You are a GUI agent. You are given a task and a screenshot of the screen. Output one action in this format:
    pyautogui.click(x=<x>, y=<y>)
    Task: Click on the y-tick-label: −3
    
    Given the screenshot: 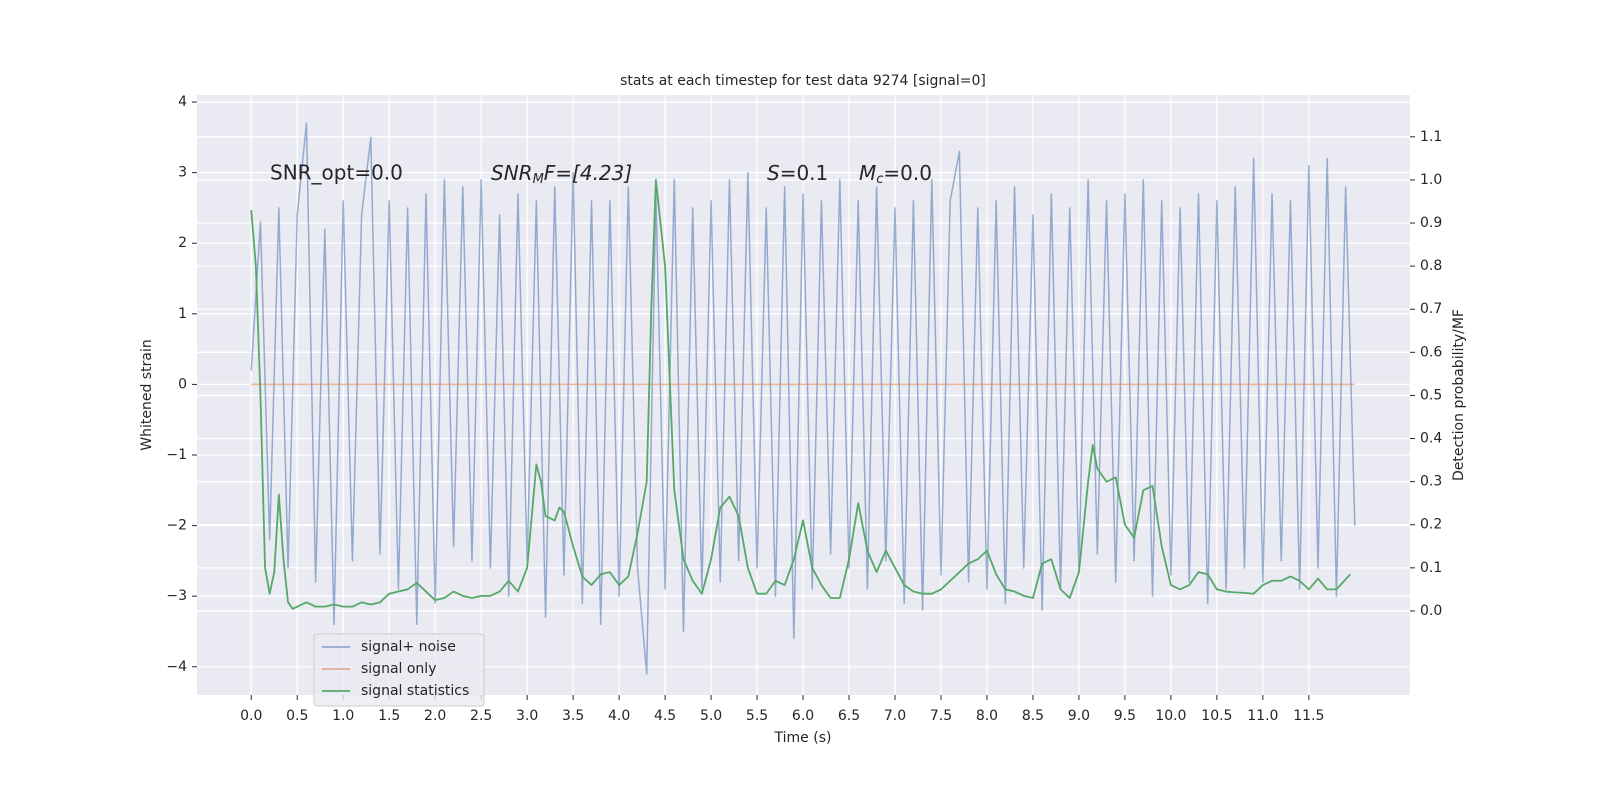 What is the action you would take?
    pyautogui.click(x=176, y=596)
    